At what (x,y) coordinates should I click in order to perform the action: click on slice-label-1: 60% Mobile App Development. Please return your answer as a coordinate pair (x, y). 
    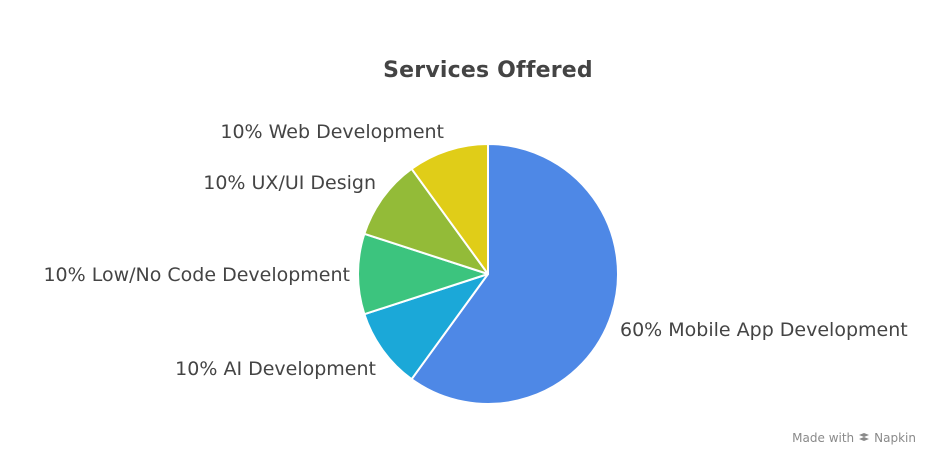
    Looking at the image, I should click on (764, 330).